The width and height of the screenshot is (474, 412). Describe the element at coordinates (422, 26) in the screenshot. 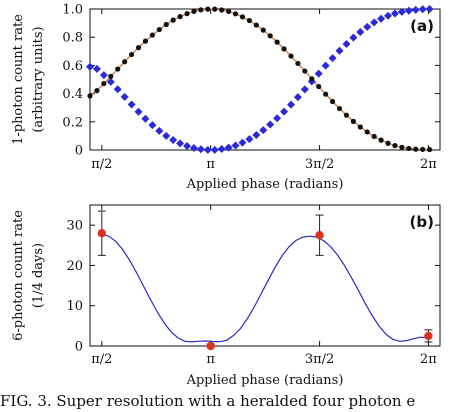

I see `panel-tag: (a)` at that location.